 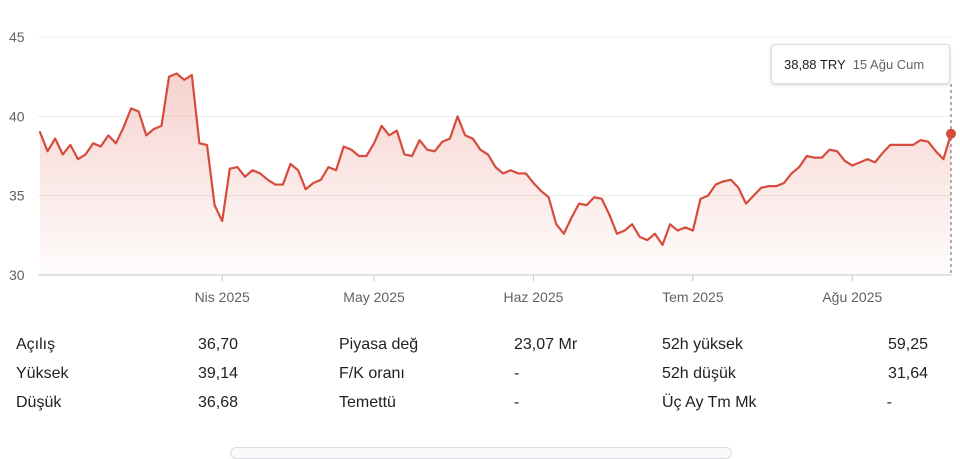 What do you see at coordinates (217, 373) in the screenshot?
I see `stat-value-high: 39,14` at bounding box center [217, 373].